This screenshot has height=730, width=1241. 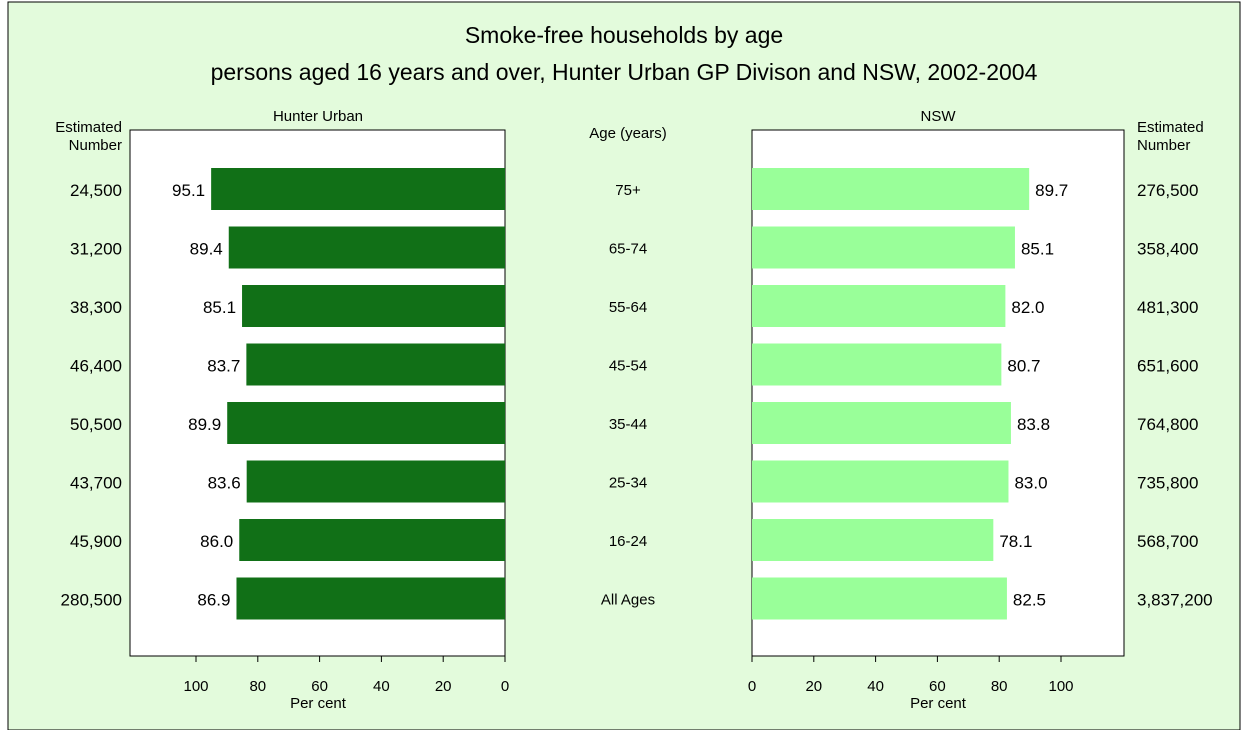 I want to click on left-panel-title: Hunter Urban, so click(x=318, y=116).